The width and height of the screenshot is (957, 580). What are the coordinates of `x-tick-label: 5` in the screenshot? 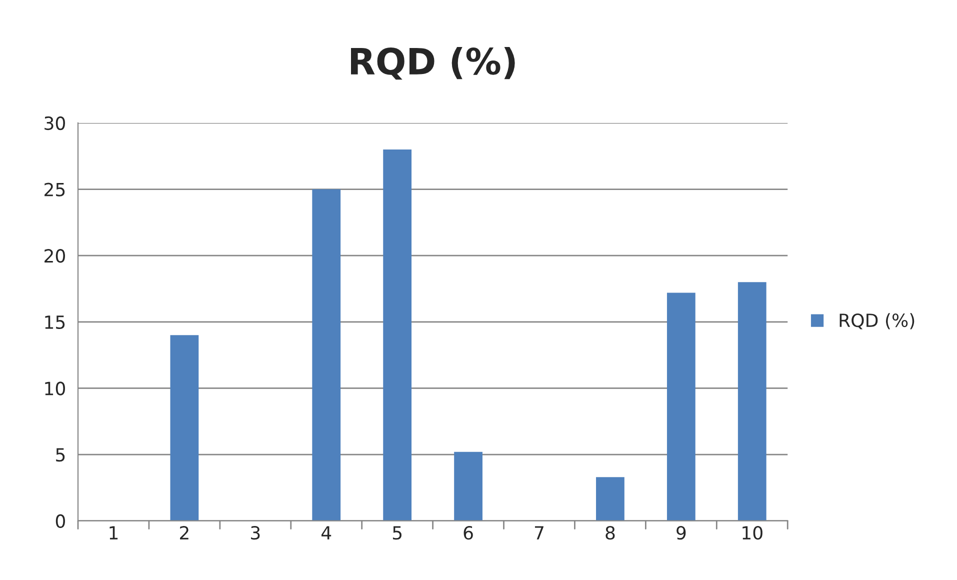 It's located at (397, 533).